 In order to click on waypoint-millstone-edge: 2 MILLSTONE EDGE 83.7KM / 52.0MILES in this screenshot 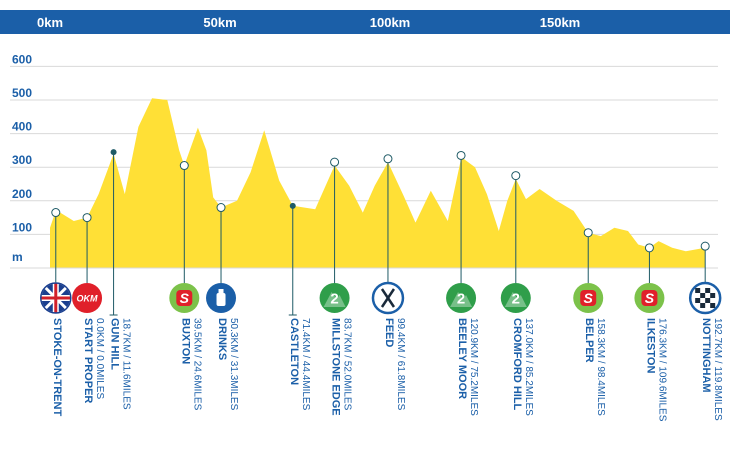, I will do `click(336, 286)`.